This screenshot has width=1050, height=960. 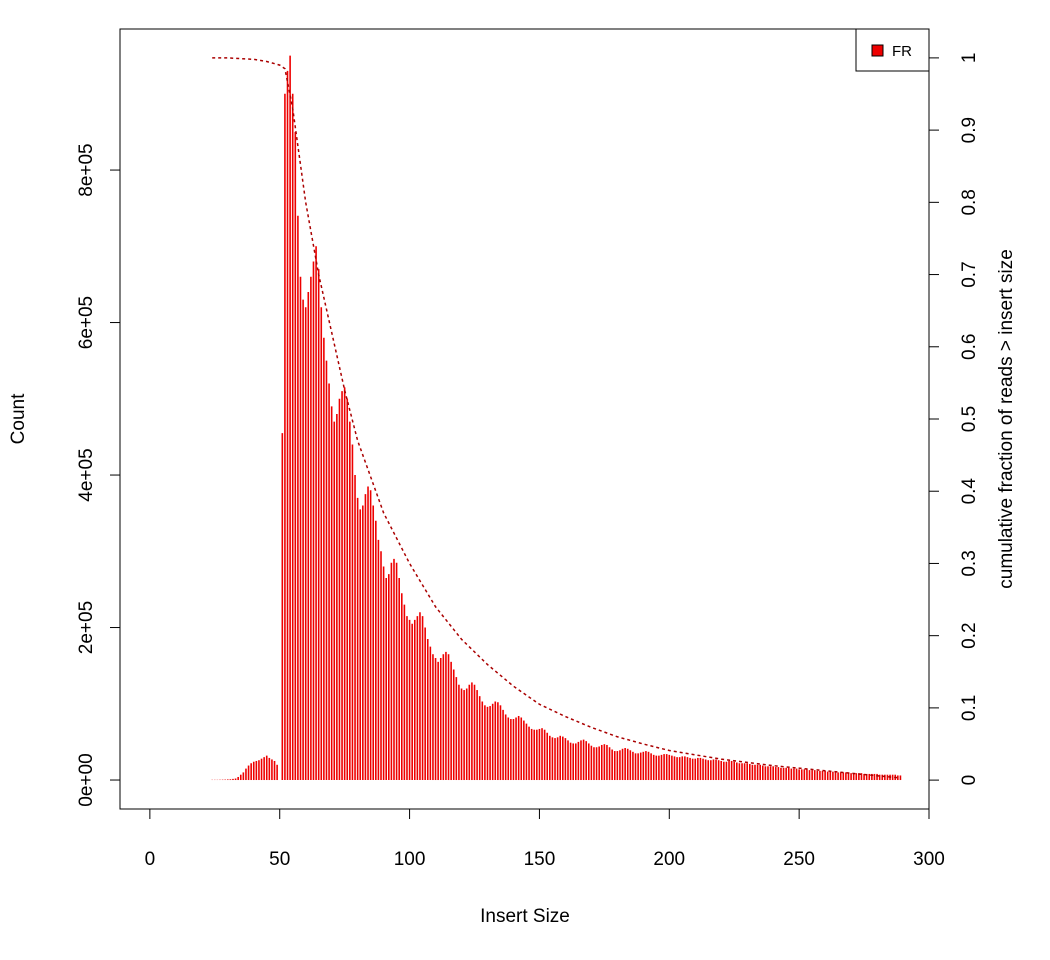 What do you see at coordinates (969, 491) in the screenshot?
I see `y2-tick-label: 0.4` at bounding box center [969, 491].